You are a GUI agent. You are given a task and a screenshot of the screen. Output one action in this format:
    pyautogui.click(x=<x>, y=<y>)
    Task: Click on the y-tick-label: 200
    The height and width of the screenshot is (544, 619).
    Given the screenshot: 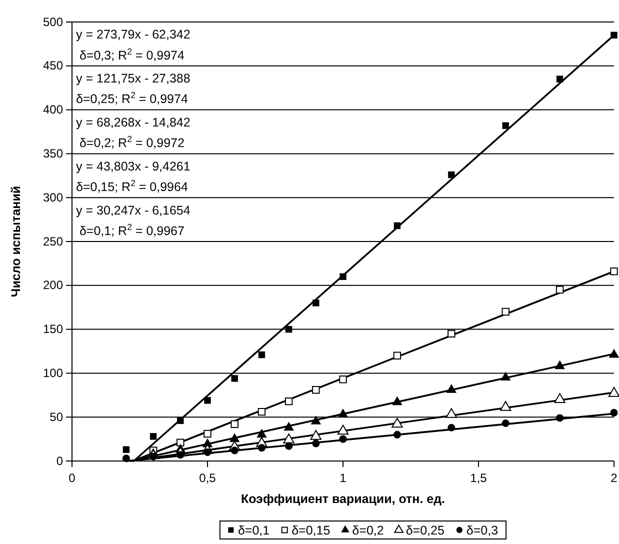 What is the action you would take?
    pyautogui.click(x=53, y=285)
    